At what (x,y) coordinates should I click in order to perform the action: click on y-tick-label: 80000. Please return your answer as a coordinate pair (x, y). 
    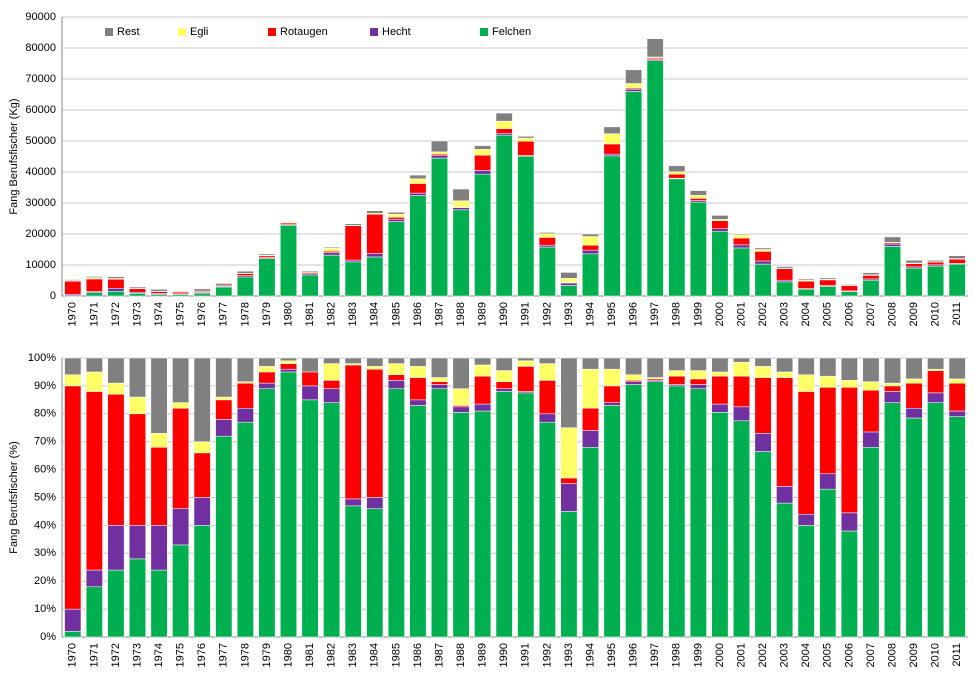
    Looking at the image, I should click on (40, 48).